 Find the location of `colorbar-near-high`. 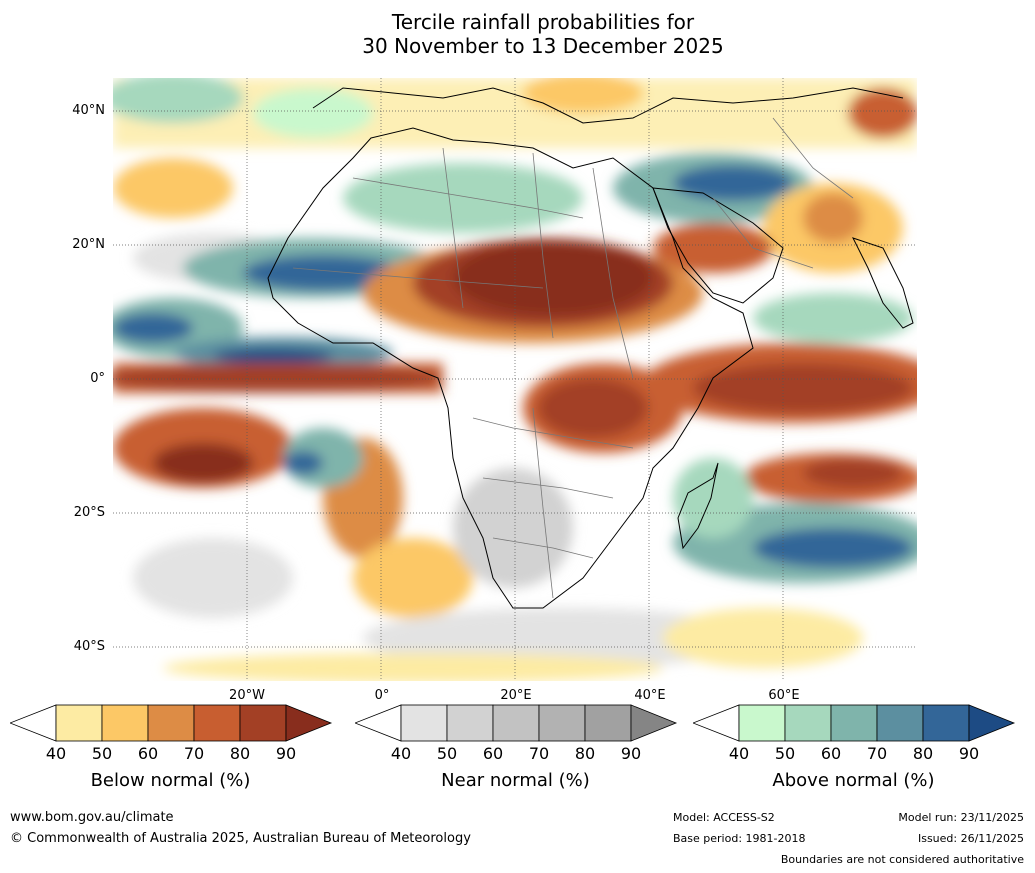

colorbar-near-high is located at coordinates (654, 723).